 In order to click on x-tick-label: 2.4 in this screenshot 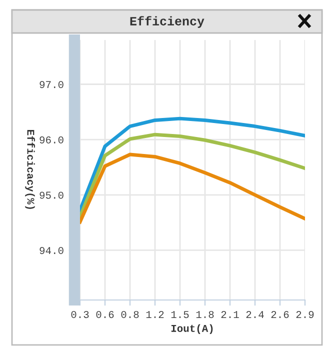, I will do `click(255, 314)`.